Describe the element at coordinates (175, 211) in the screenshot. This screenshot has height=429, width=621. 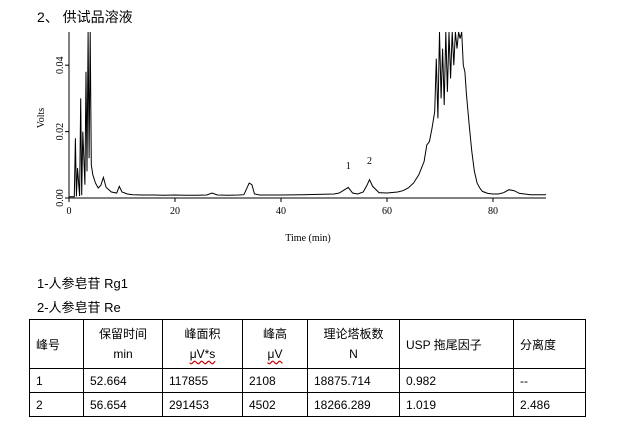
I see `x-tick-label: 20` at that location.